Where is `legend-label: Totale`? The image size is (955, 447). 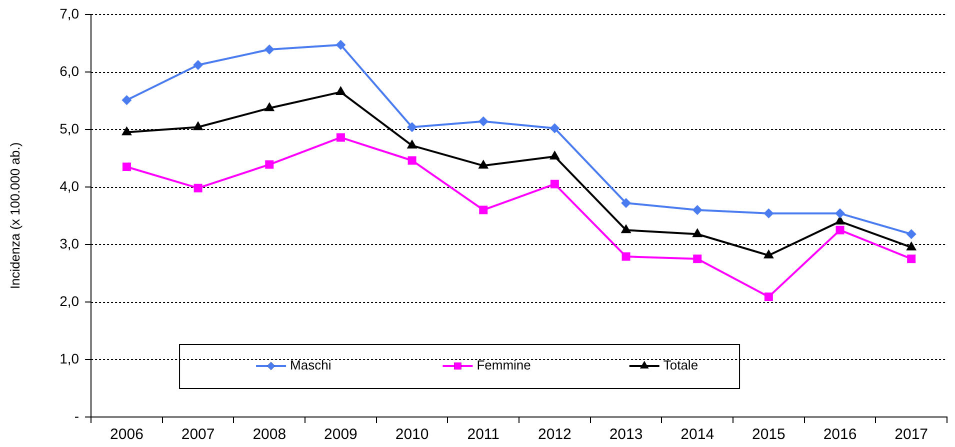 legend-label: Totale is located at coordinates (680, 365).